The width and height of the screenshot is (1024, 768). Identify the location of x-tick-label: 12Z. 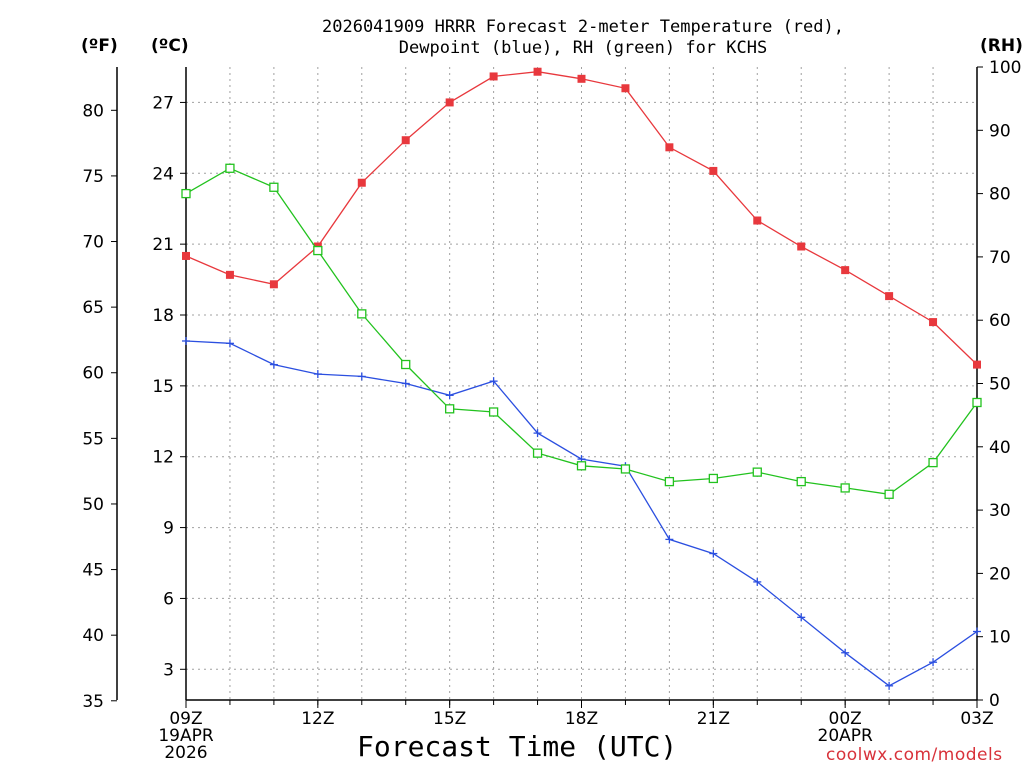
(317, 719).